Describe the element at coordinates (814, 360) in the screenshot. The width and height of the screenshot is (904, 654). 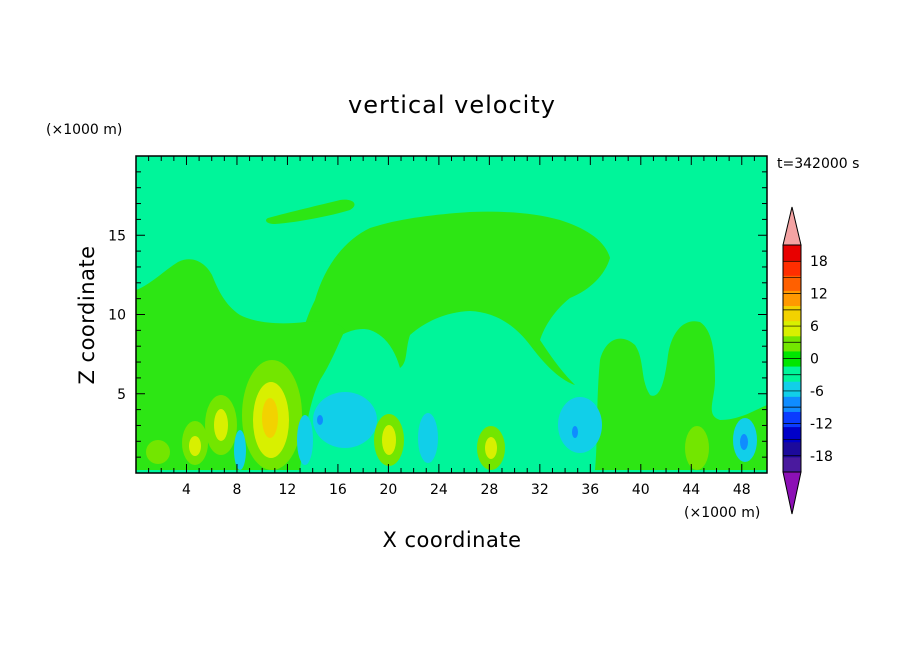
I see `colorbar-tick-label: 0` at that location.